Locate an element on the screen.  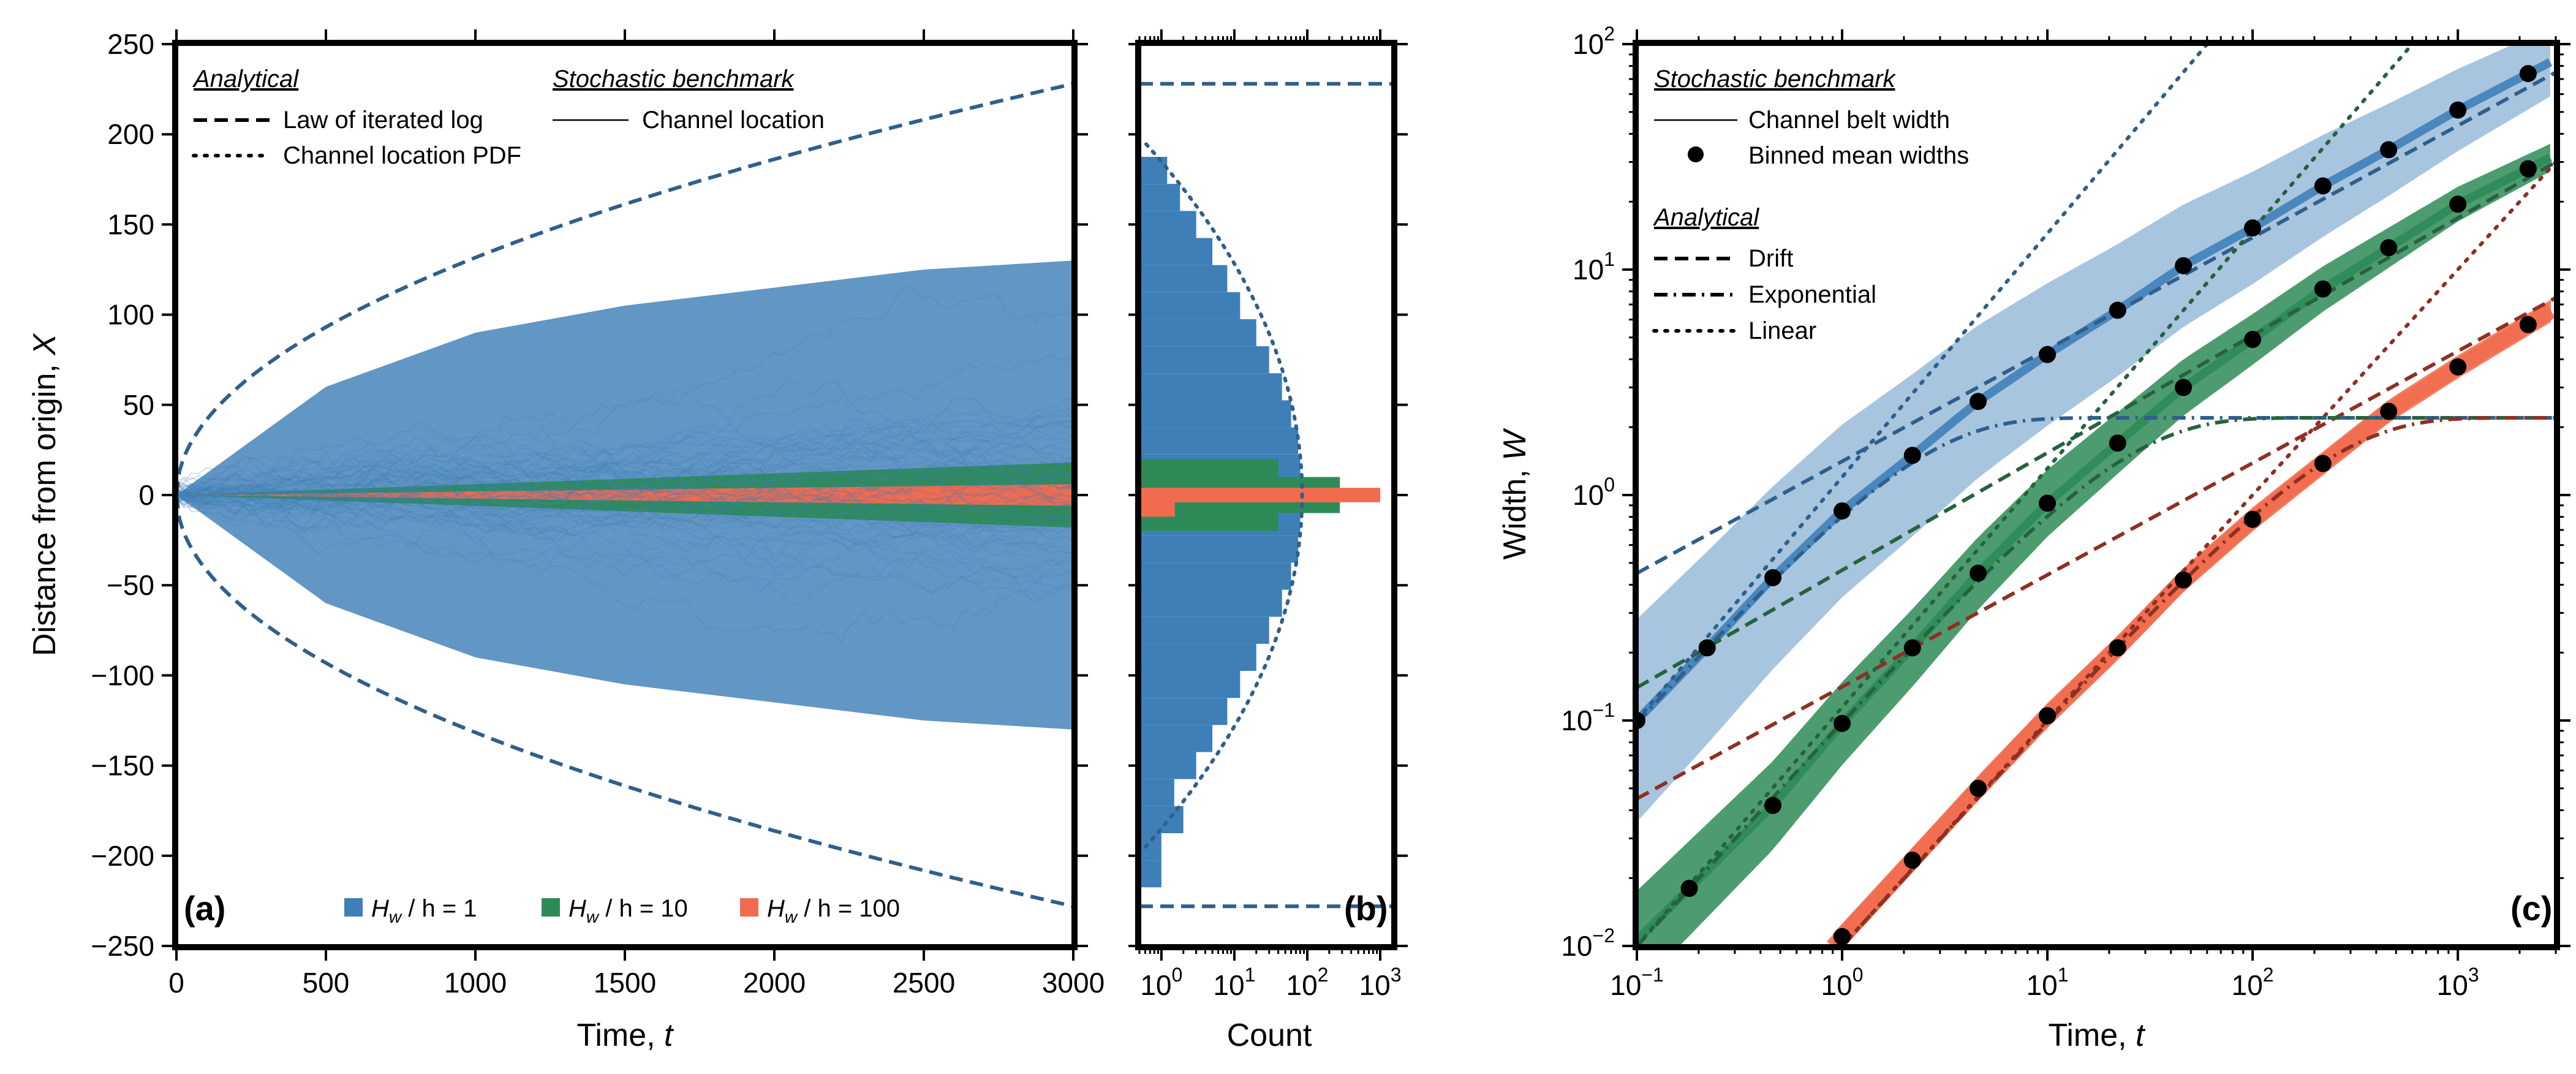
bar-hw100 is located at coordinates (1260, 495).